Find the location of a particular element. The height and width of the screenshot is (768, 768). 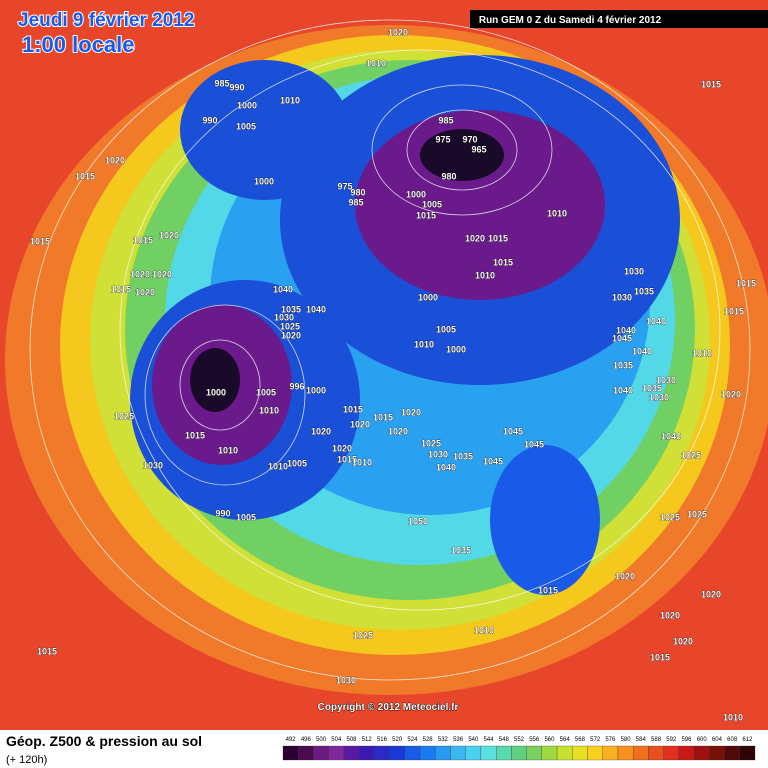

legend-label: 572 is located at coordinates (595, 740).